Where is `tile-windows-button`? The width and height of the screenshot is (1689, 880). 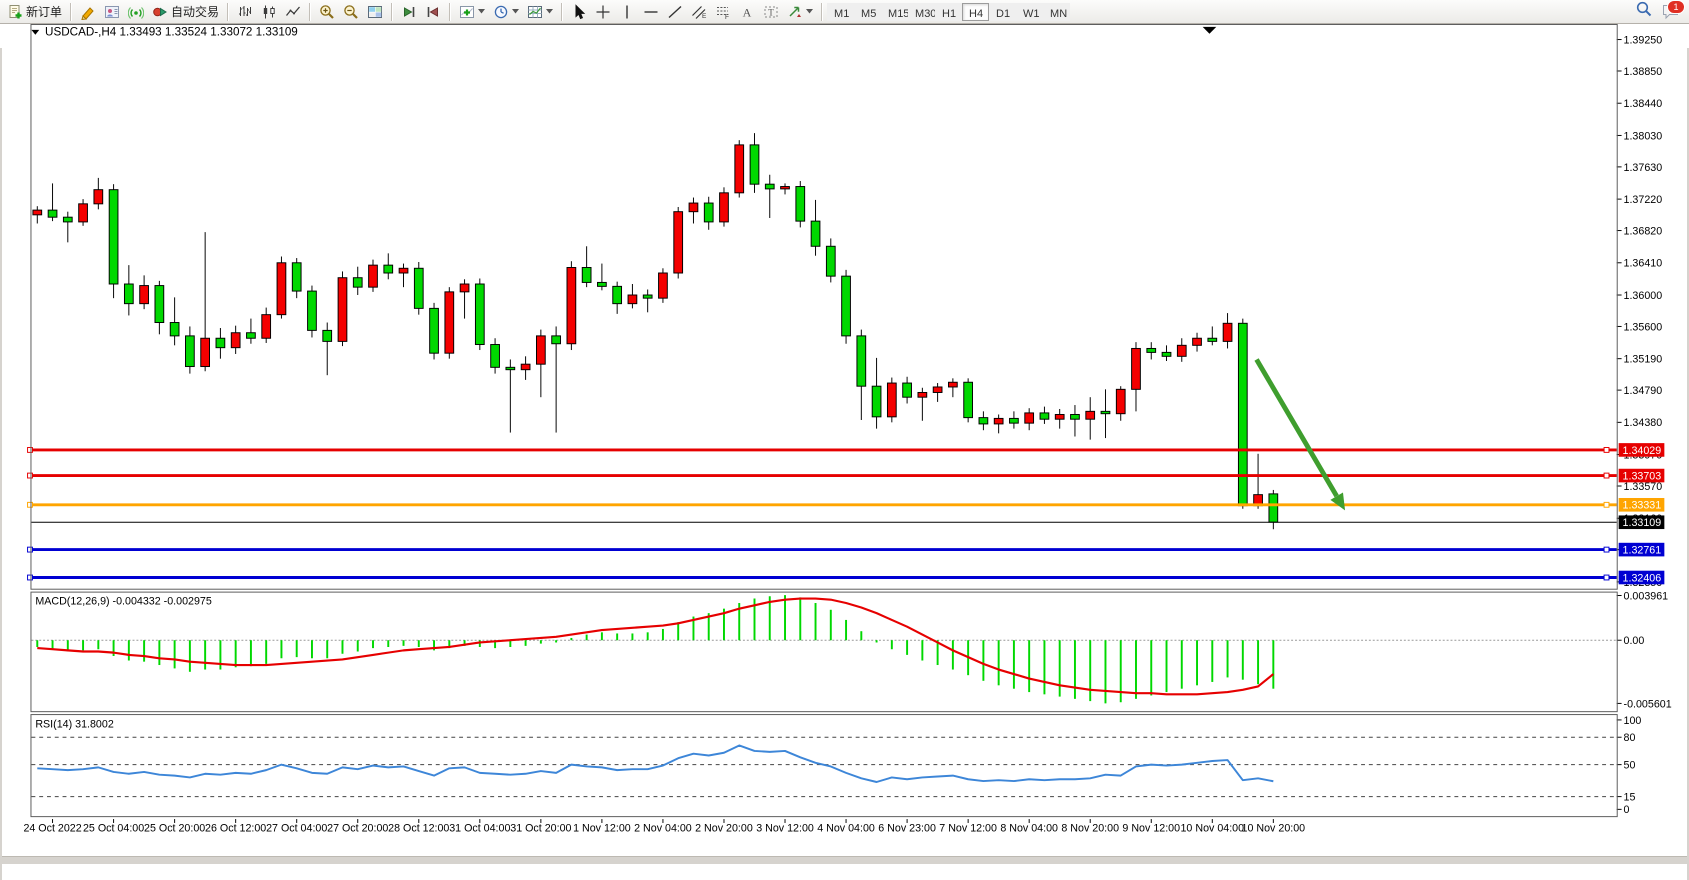 tile-windows-button is located at coordinates (375, 12).